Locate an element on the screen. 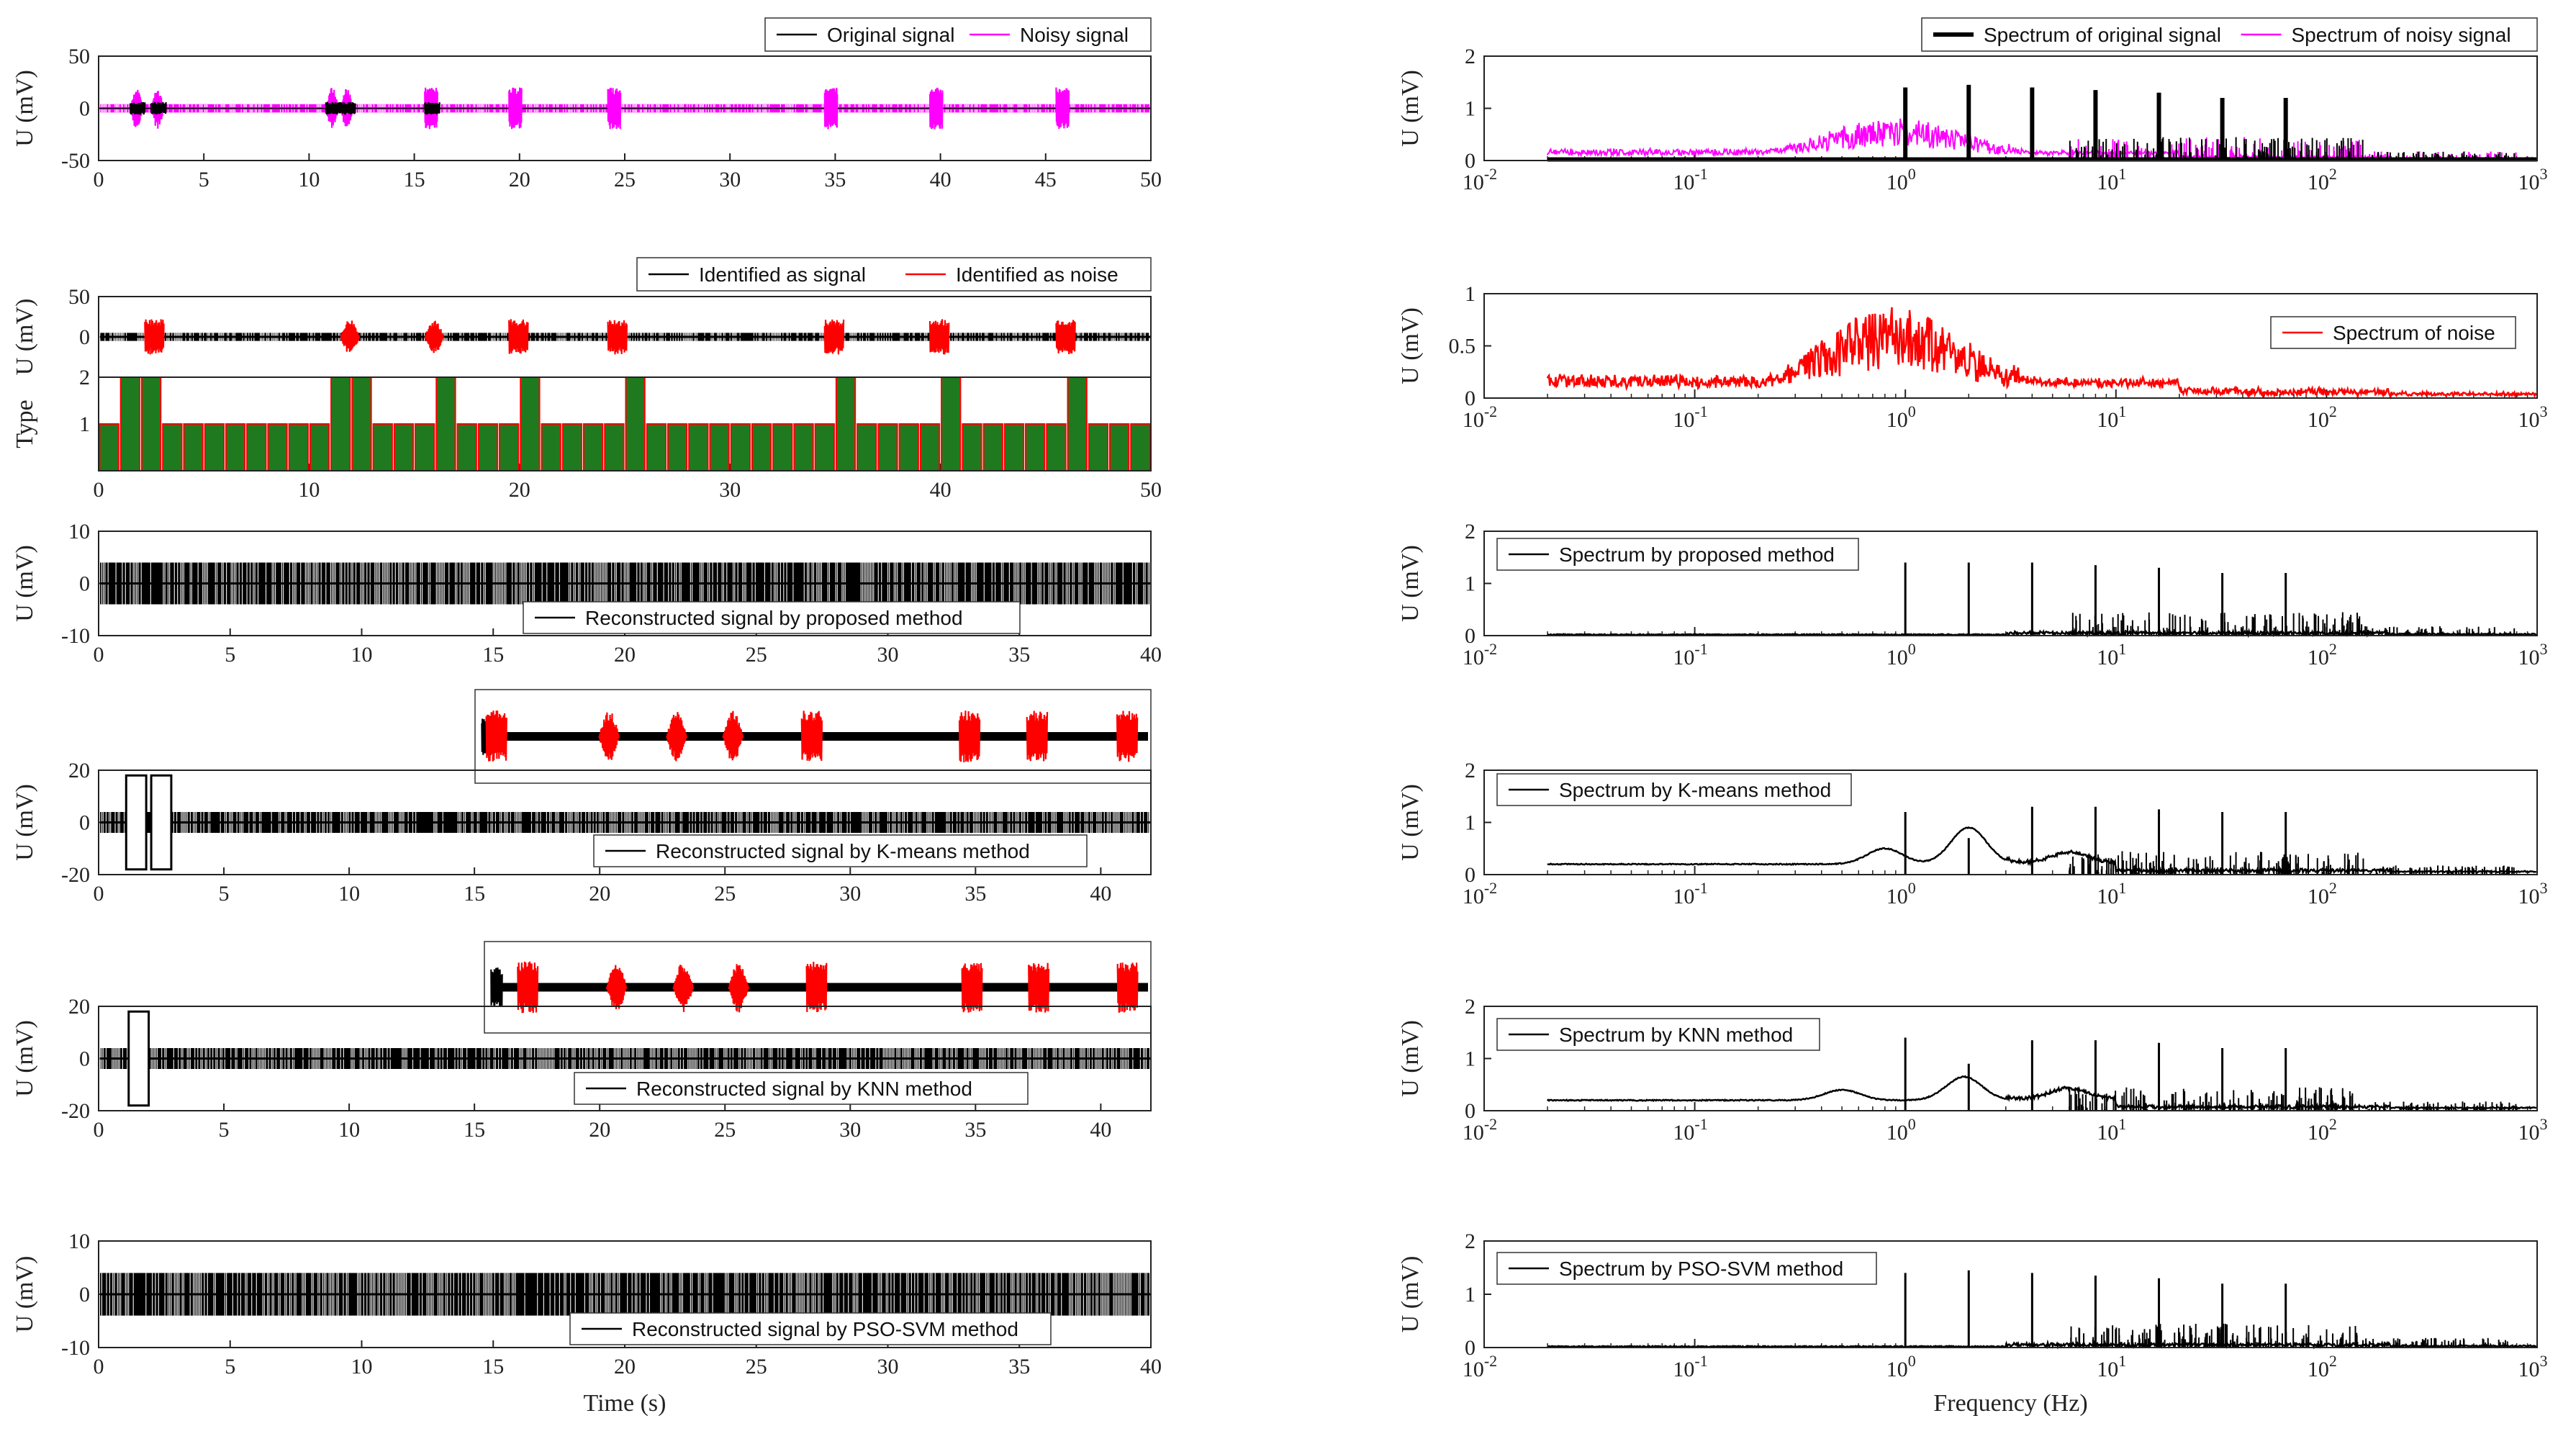 The width and height of the screenshot is (2576, 1444). a2-legend-entry: Identified as noise is located at coordinates (1037, 274).